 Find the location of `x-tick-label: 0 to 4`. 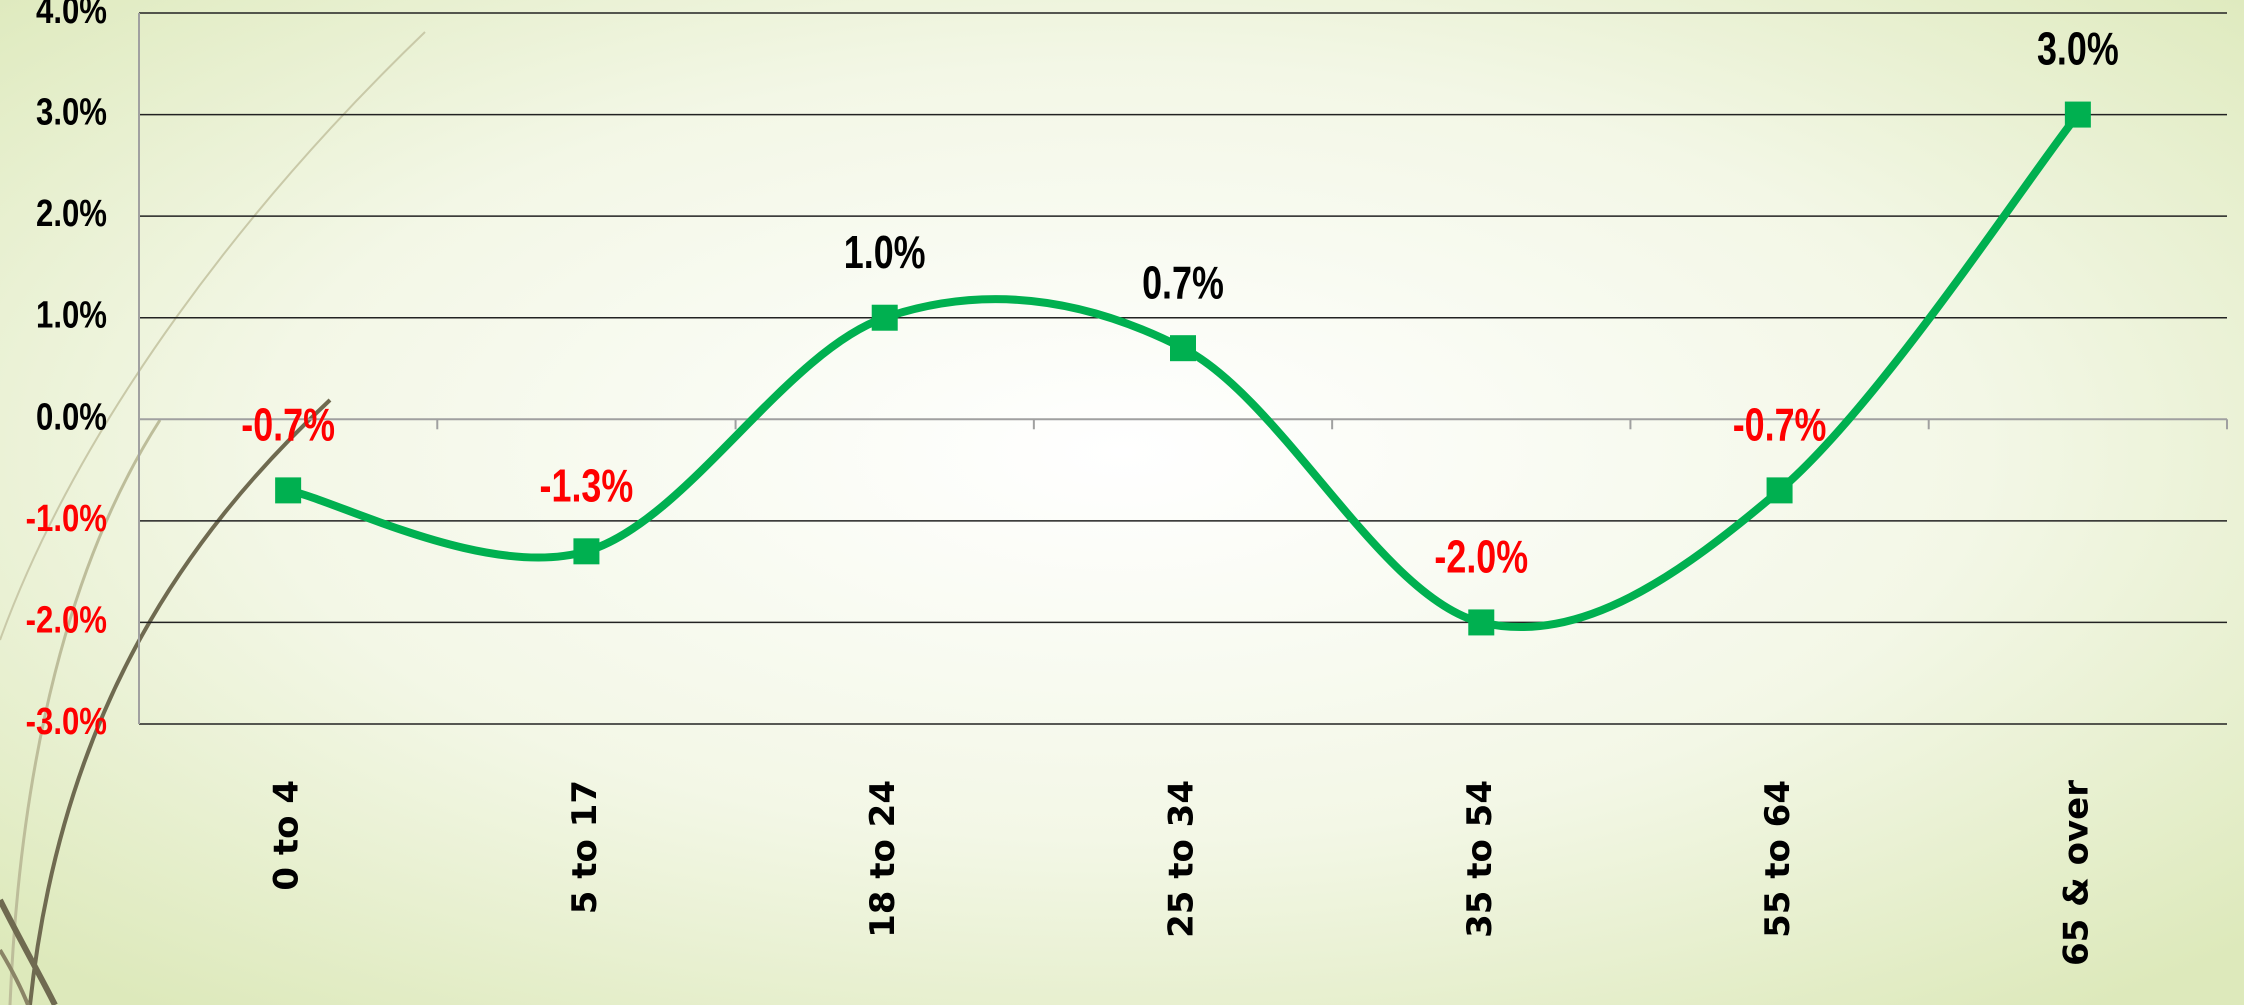

x-tick-label: 0 to 4 is located at coordinates (287, 835).